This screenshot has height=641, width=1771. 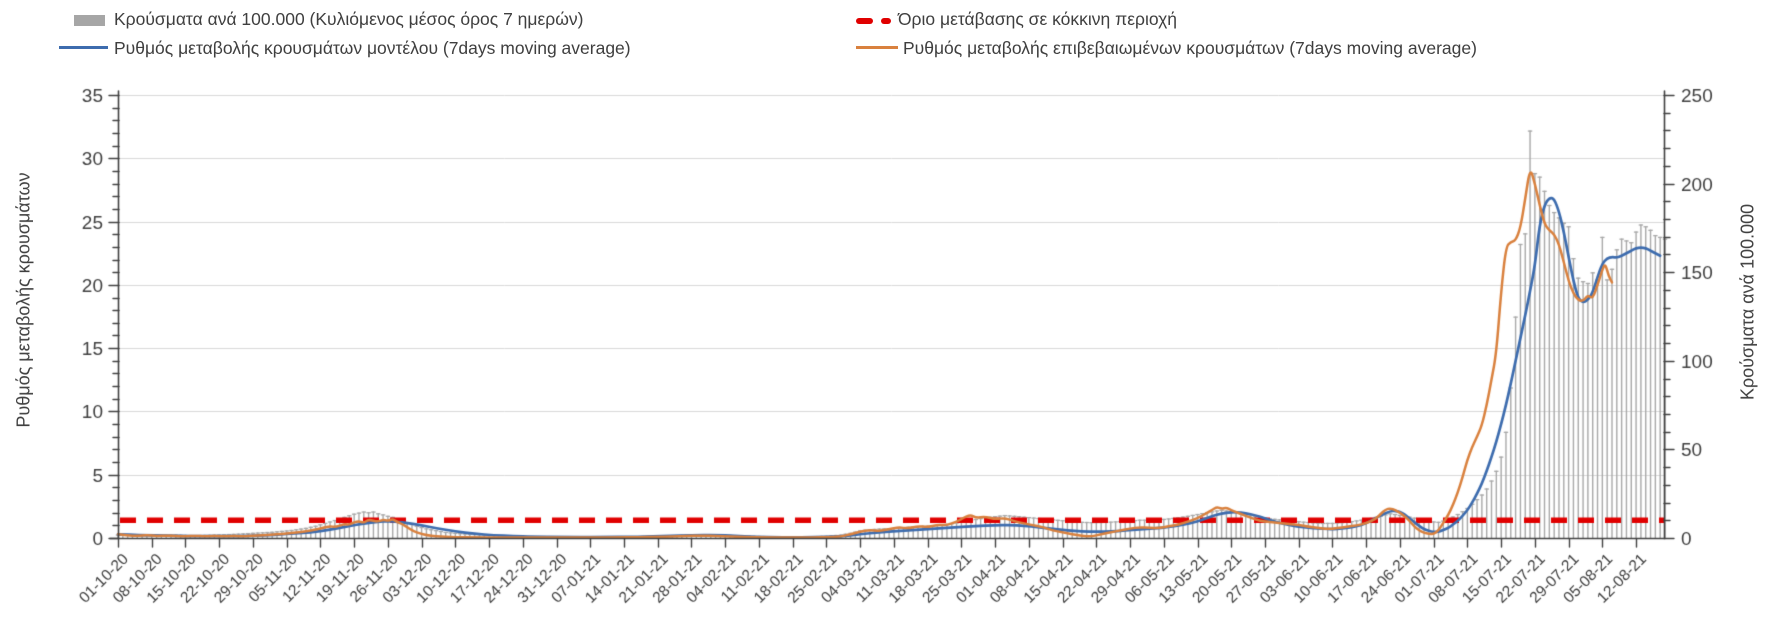 I want to click on confirmed-line-legend-swatch, so click(x=877, y=47).